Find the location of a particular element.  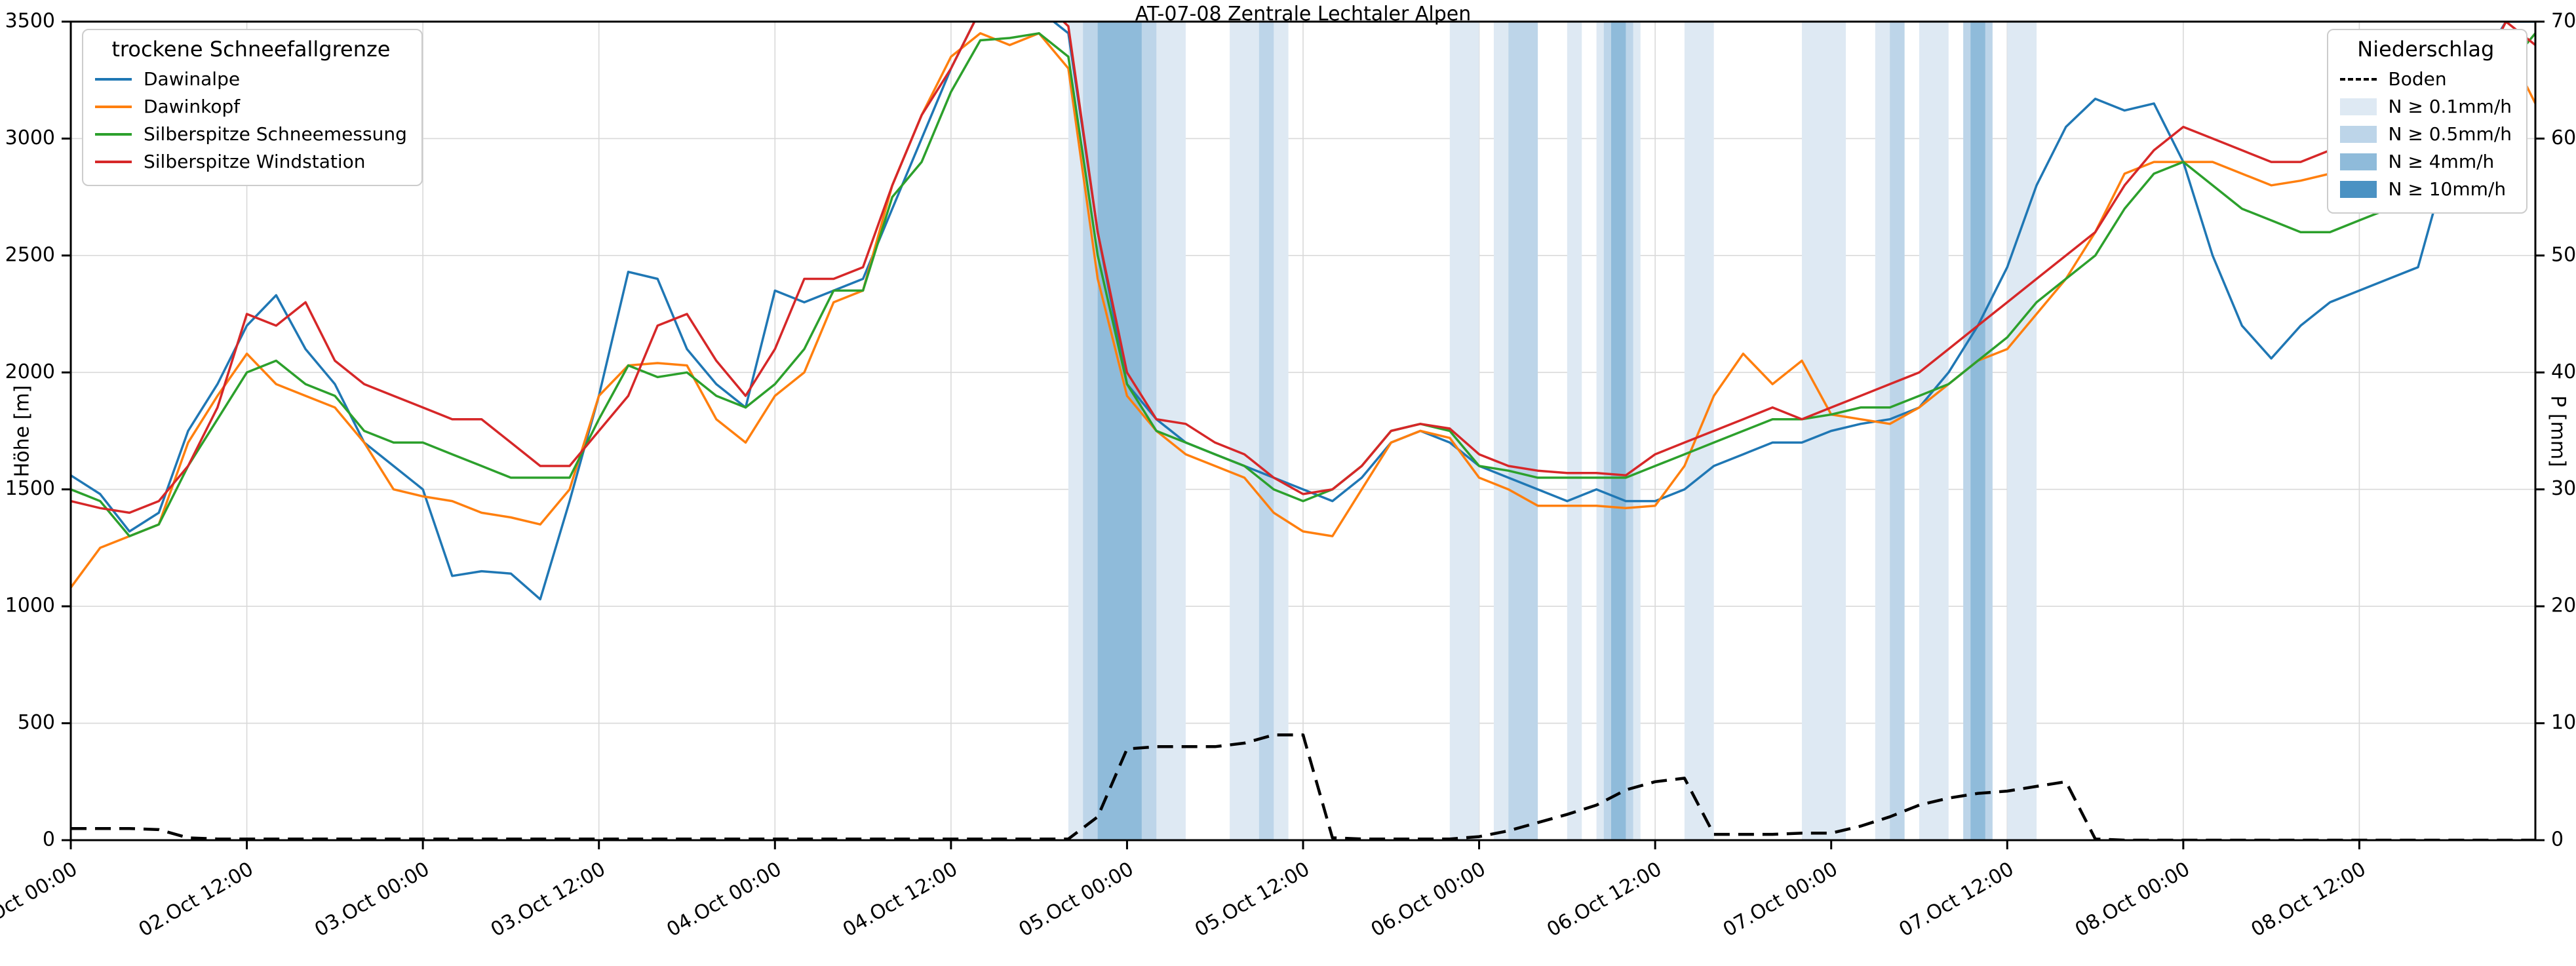

legend-label-dawinalpe: Dawinalpe is located at coordinates (192, 79).